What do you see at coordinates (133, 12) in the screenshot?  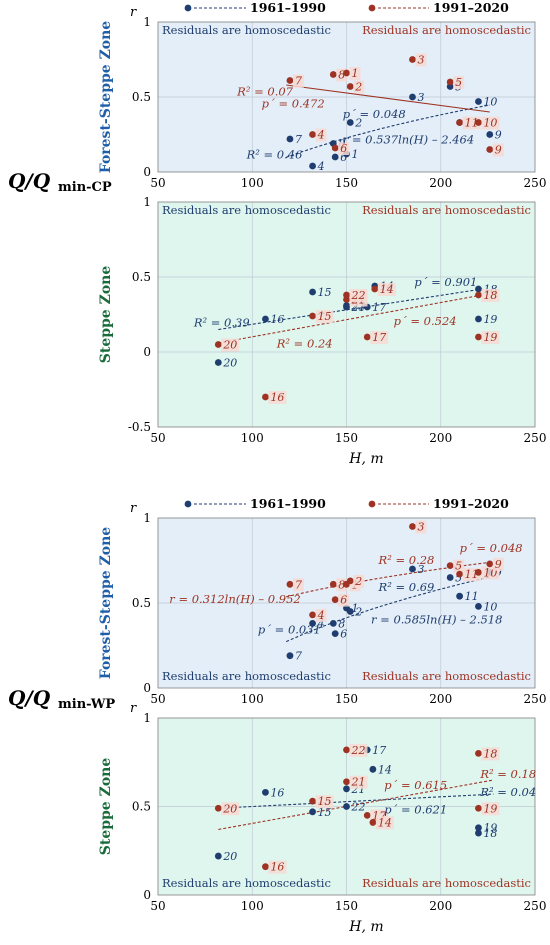 I see `y-axis-label: r` at bounding box center [133, 12].